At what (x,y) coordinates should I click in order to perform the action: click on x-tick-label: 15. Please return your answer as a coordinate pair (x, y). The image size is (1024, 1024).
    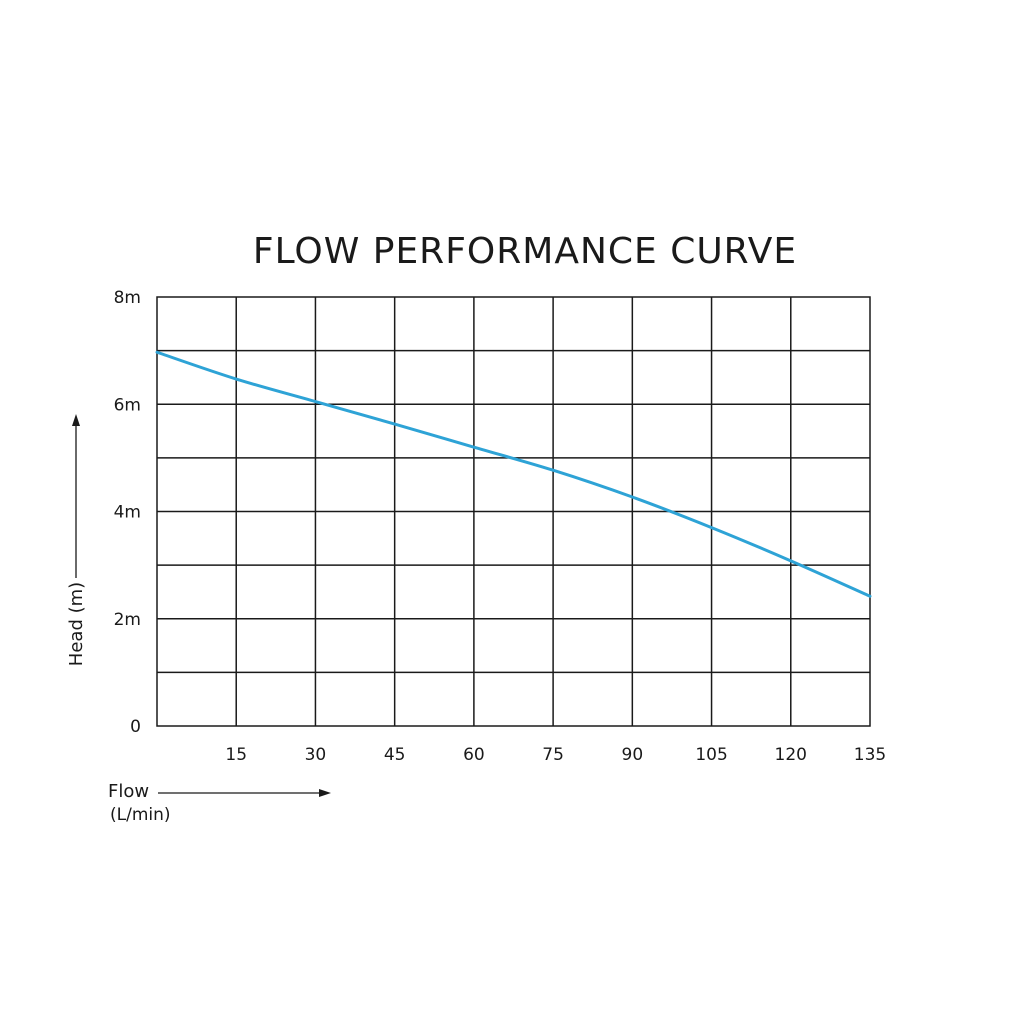
    Looking at the image, I should click on (236, 755).